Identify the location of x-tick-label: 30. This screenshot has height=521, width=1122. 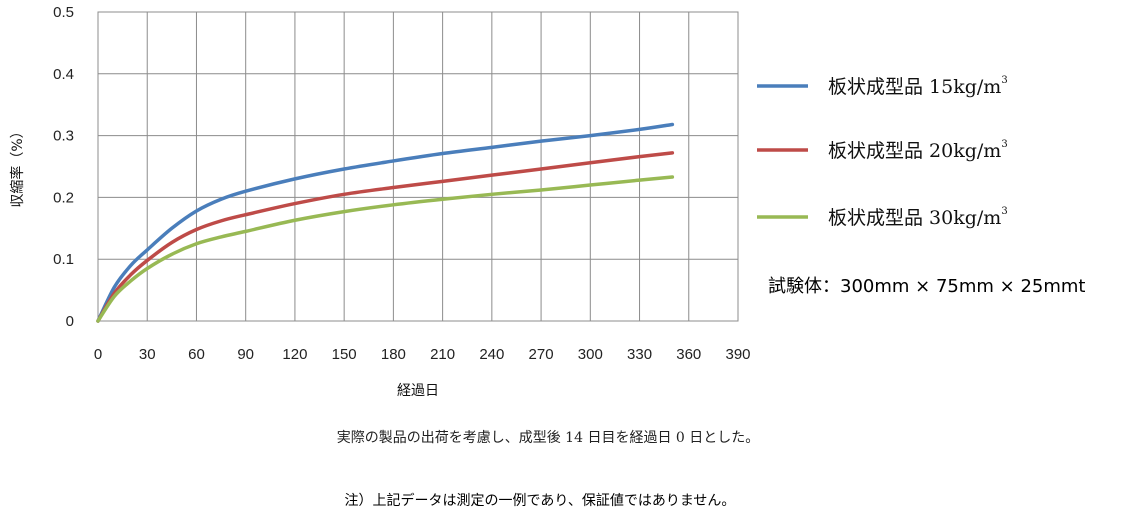
(147, 354).